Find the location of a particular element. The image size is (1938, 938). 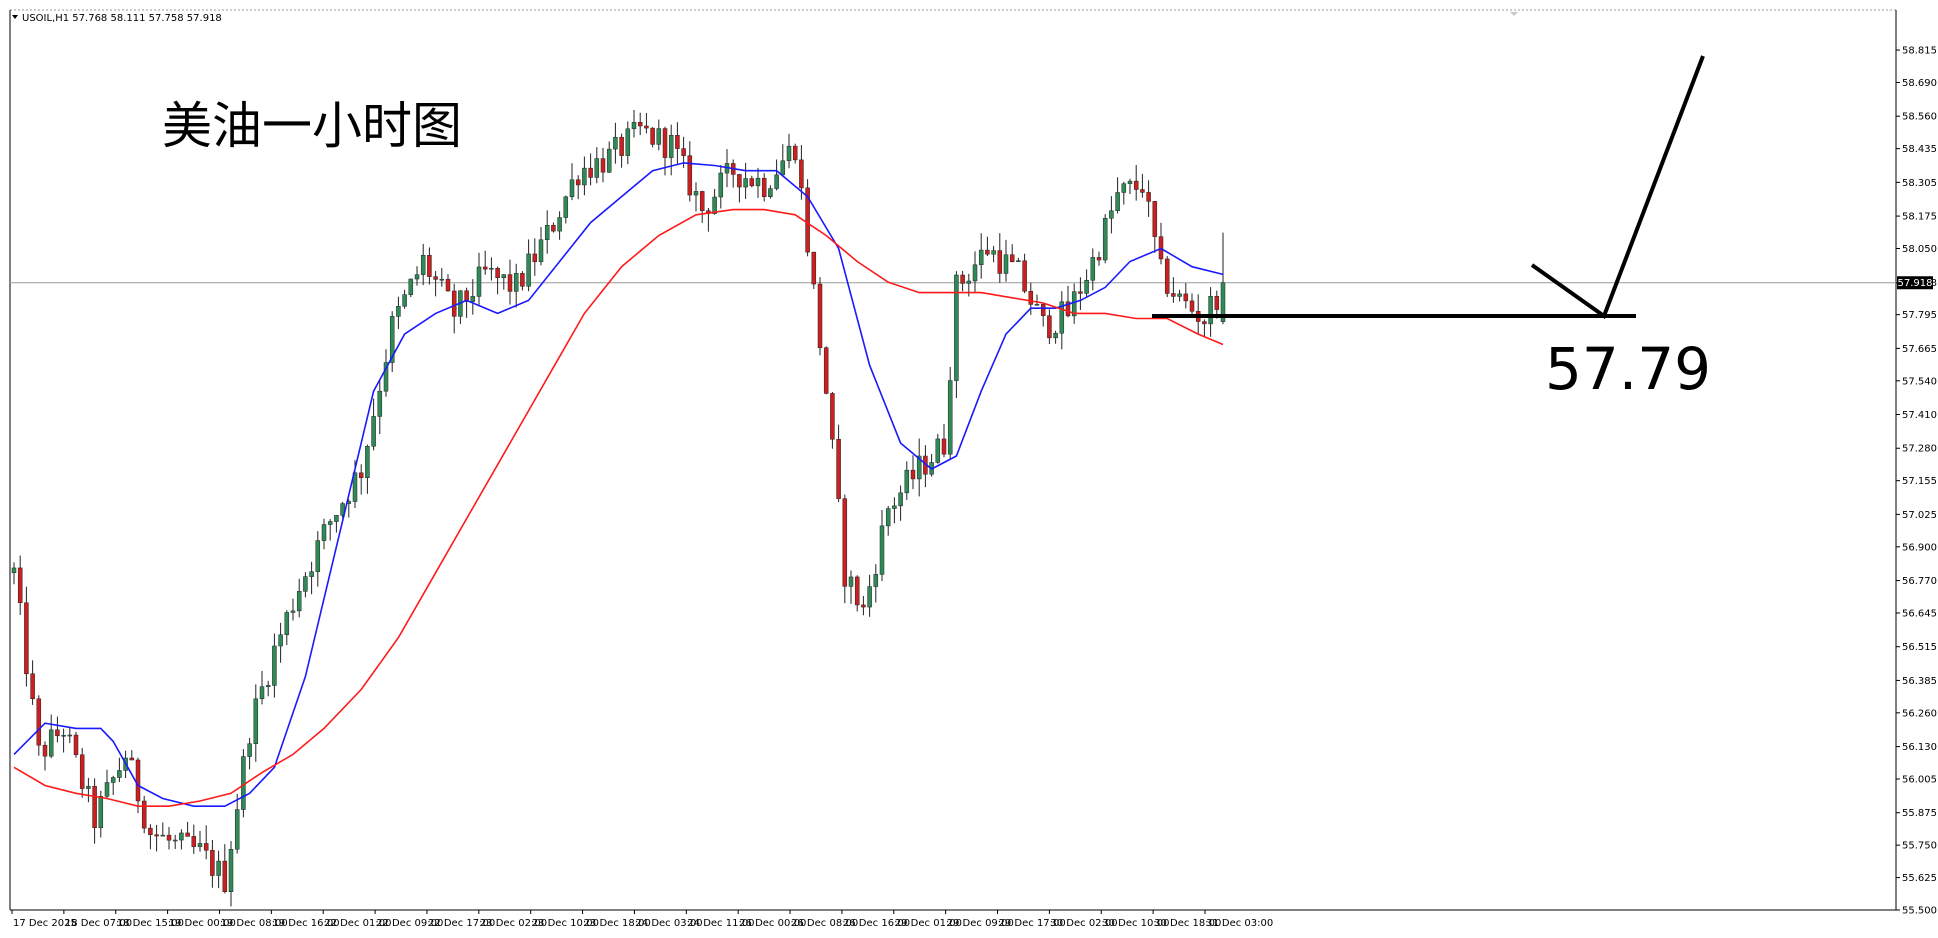

y-tick-label: 55.875 is located at coordinates (1919, 813).